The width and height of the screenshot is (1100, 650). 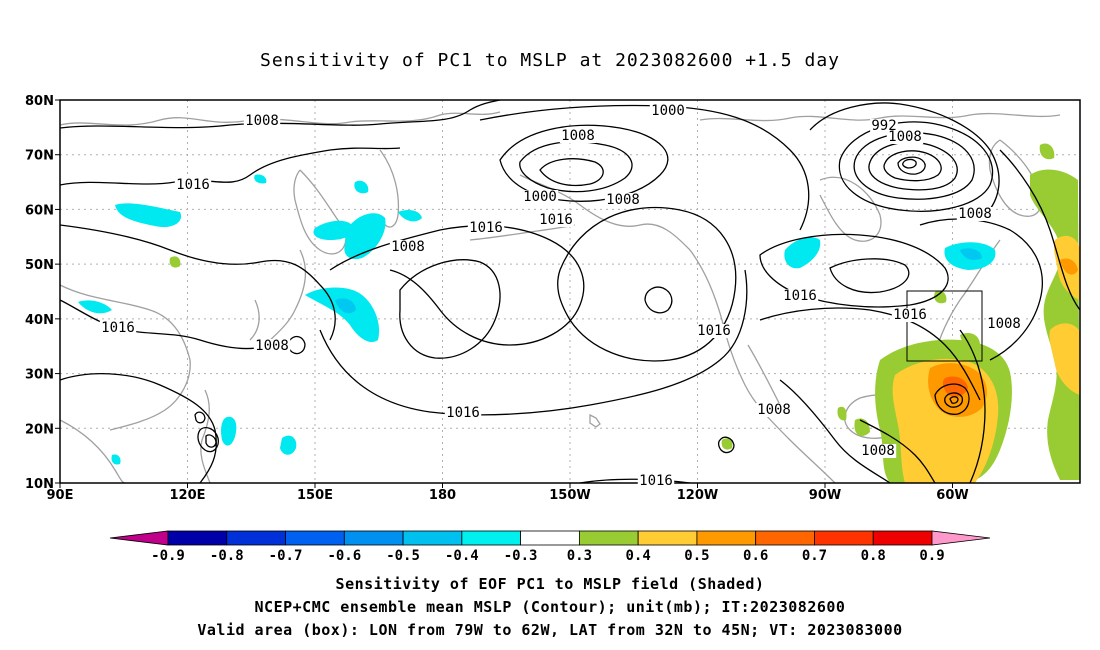 I want to click on shade-neg-indochina, so click(x=116, y=459).